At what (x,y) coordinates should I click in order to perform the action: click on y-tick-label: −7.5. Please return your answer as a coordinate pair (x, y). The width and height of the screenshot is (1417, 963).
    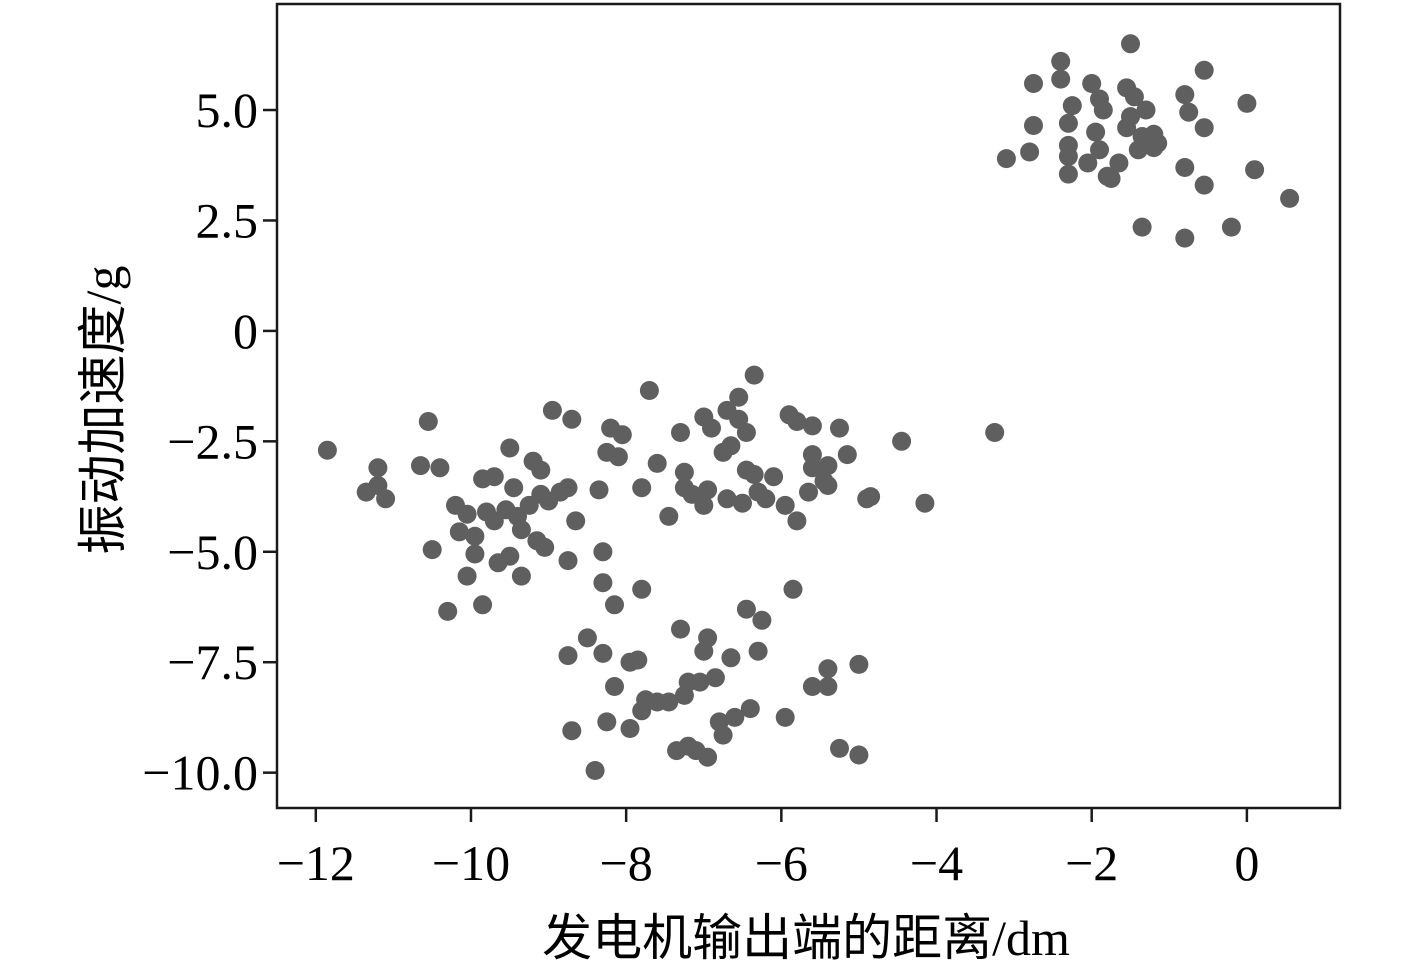
    Looking at the image, I should click on (212, 662).